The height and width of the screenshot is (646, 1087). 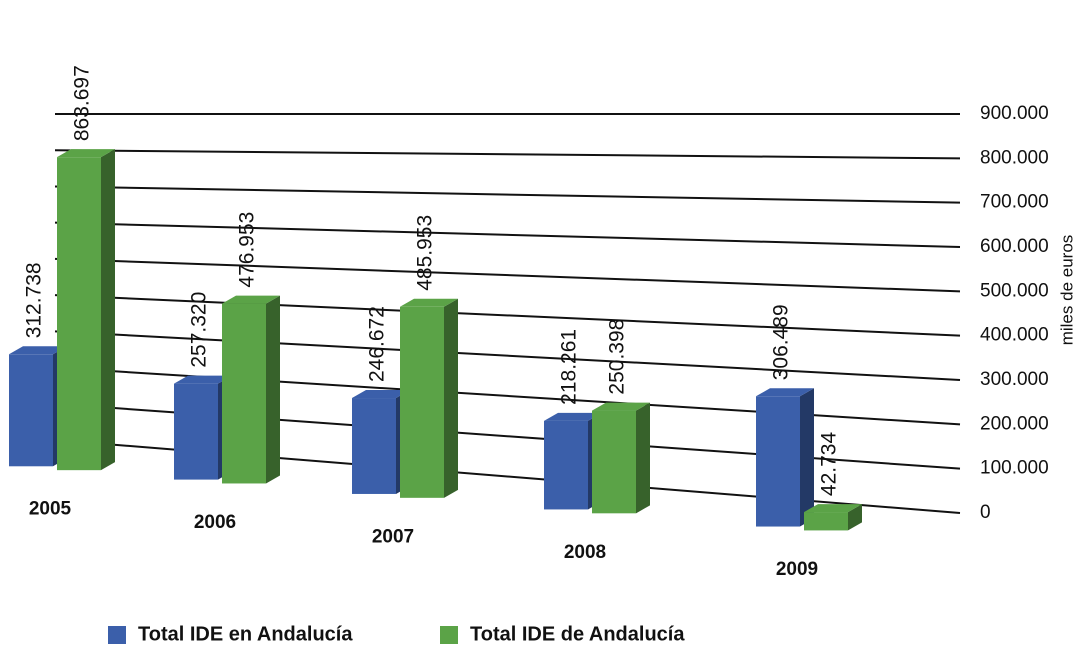 I want to click on legend-label: Total IDE de Andalucía, so click(x=577, y=634).